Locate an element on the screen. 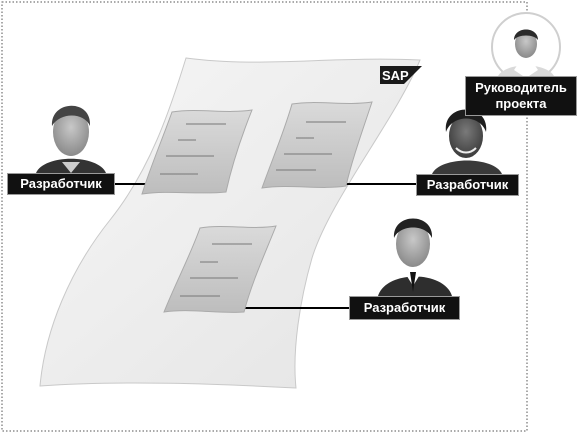 The image size is (582, 434). project-manager-photo is located at coordinates (526, 47).